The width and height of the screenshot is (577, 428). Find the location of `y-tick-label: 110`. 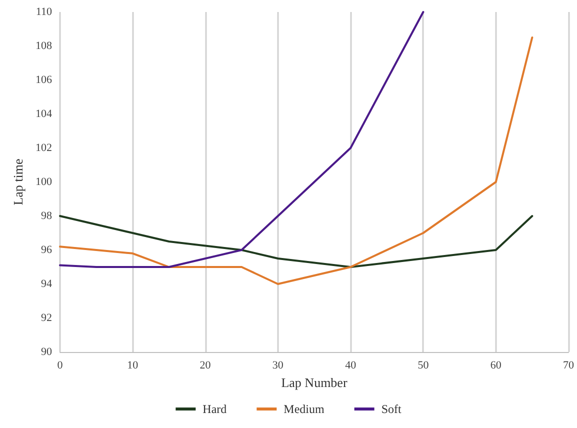

y-tick-label: 110 is located at coordinates (44, 12).